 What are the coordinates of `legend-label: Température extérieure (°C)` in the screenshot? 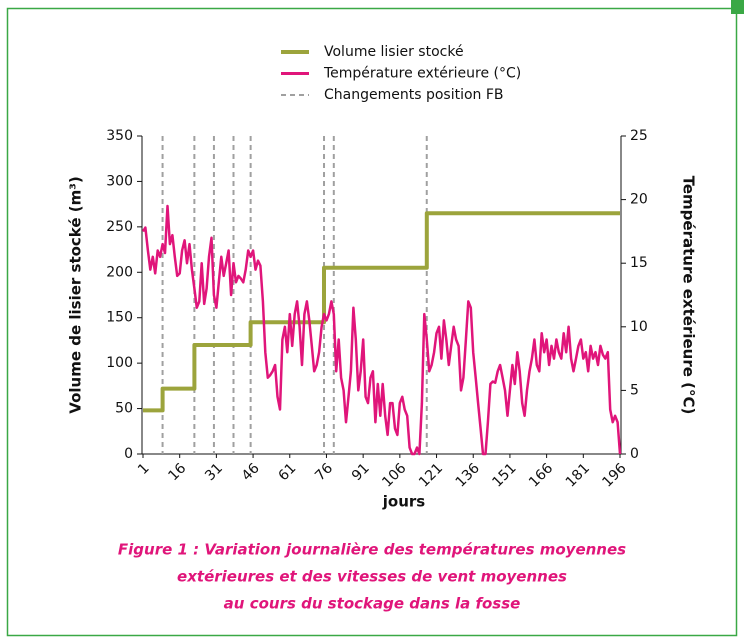 It's located at (422, 74).